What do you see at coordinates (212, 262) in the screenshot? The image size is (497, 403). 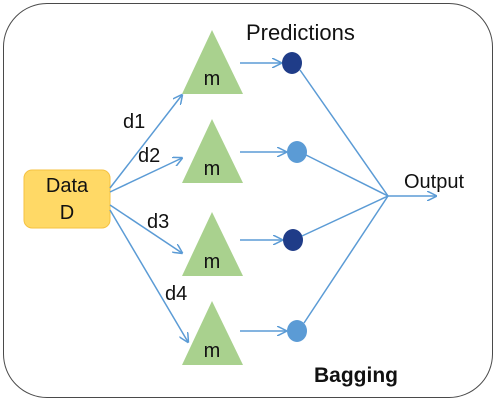 I see `model-label-3: m` at bounding box center [212, 262].